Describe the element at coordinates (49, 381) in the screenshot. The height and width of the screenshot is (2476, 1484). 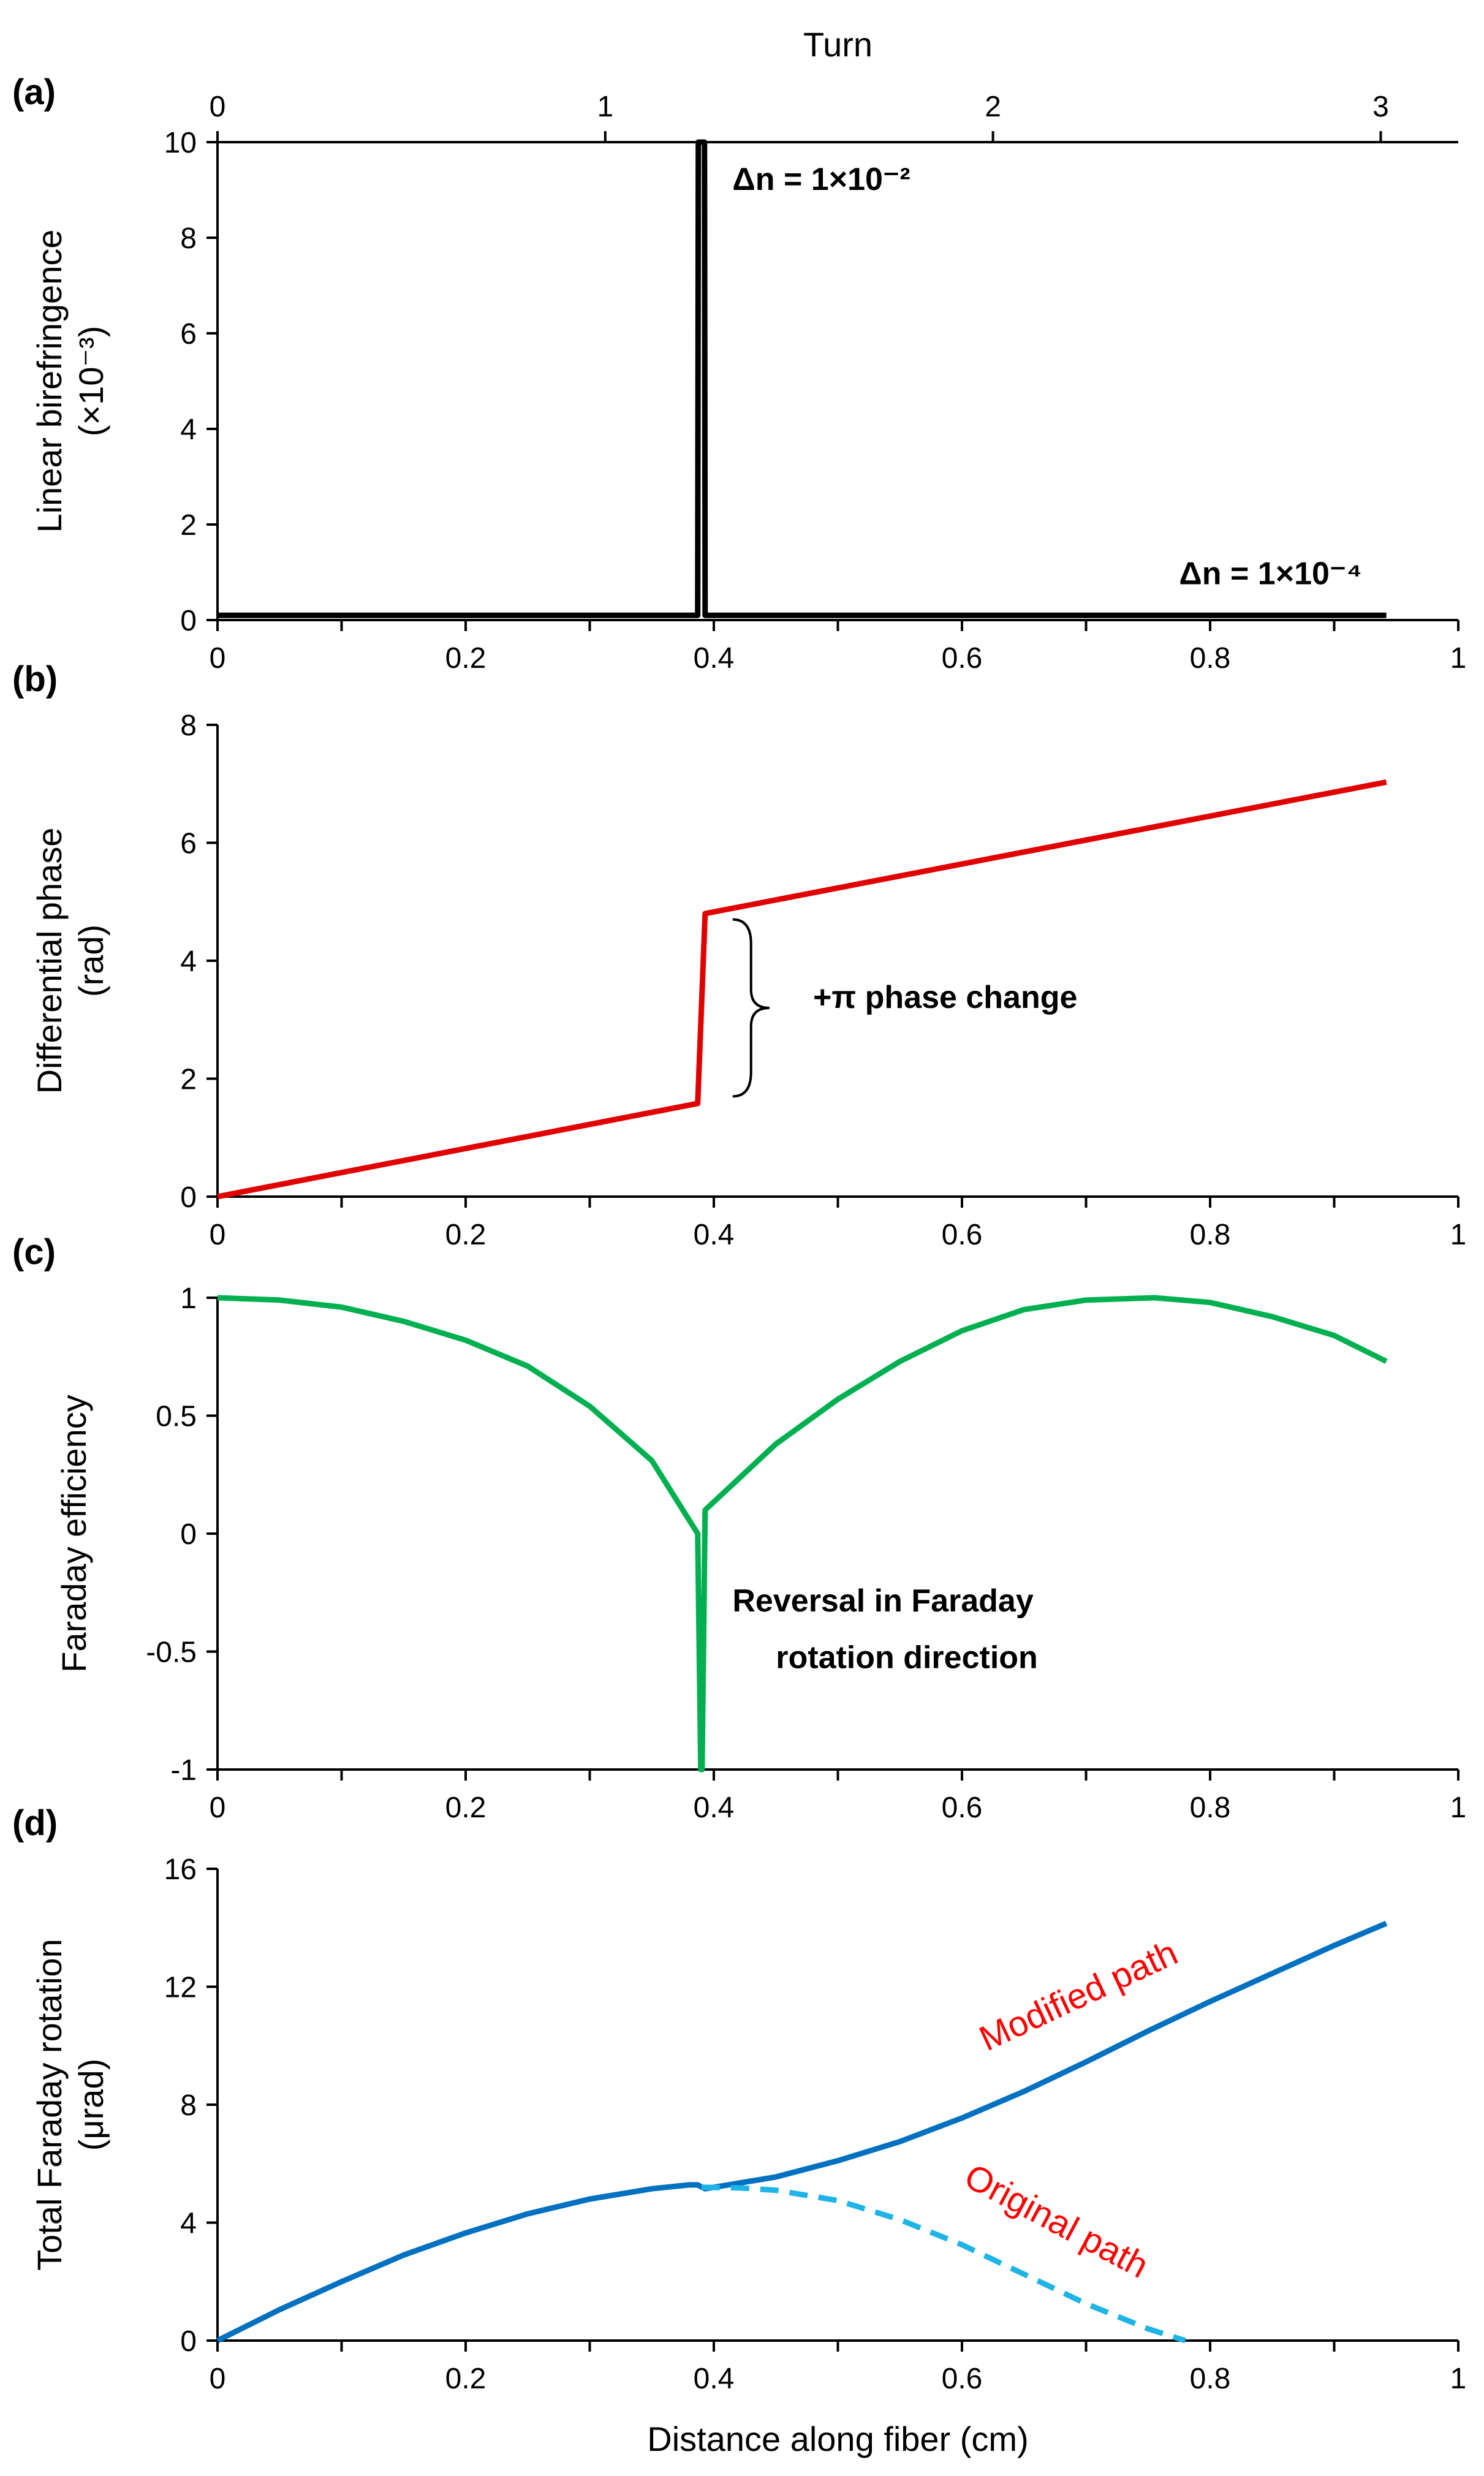
I see `y-axis-title-a: Linear birefringence` at that location.